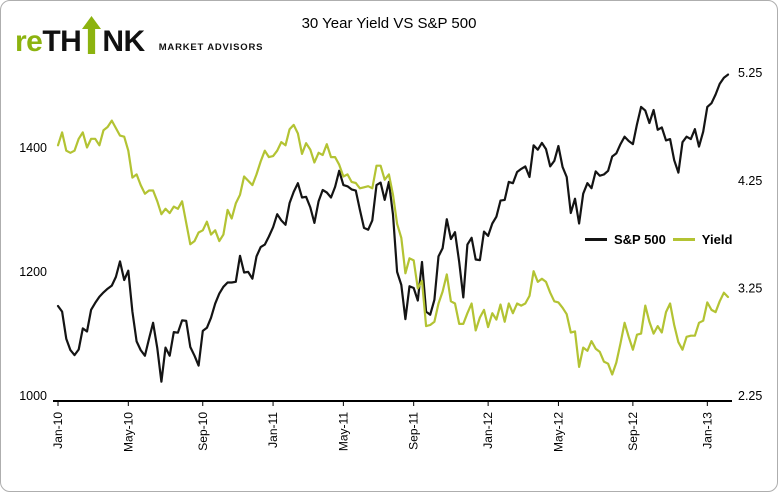 This screenshot has height=494, width=780. Describe the element at coordinates (33, 272) in the screenshot. I see `y-left-tick-label: 1200` at that location.